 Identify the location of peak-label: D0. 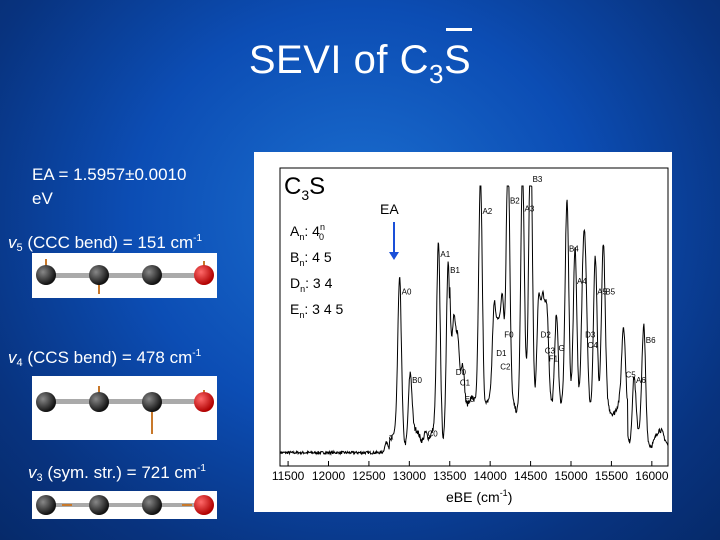
(461, 372).